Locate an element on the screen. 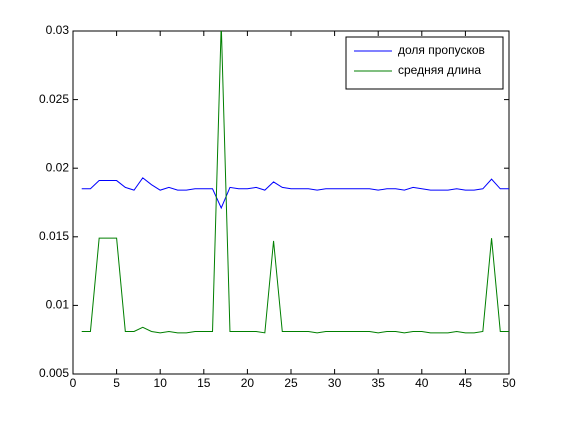 The image size is (561, 425). y-tick-label: 0.01 is located at coordinates (58, 305).